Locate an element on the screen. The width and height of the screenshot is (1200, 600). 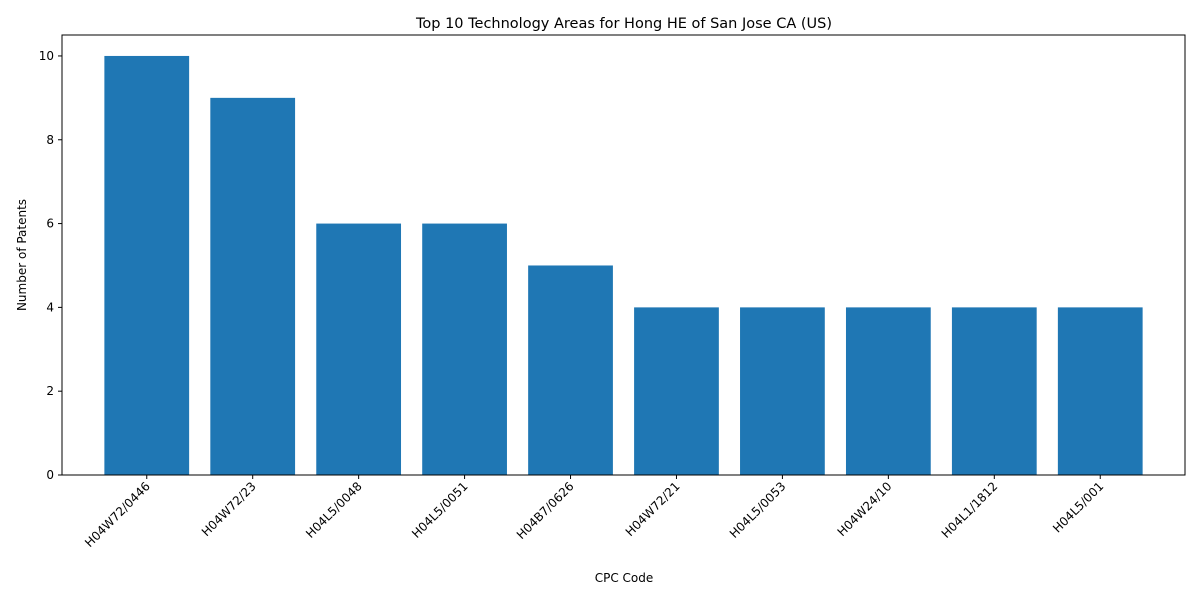
bar-H04B7/0626 is located at coordinates (570, 370).